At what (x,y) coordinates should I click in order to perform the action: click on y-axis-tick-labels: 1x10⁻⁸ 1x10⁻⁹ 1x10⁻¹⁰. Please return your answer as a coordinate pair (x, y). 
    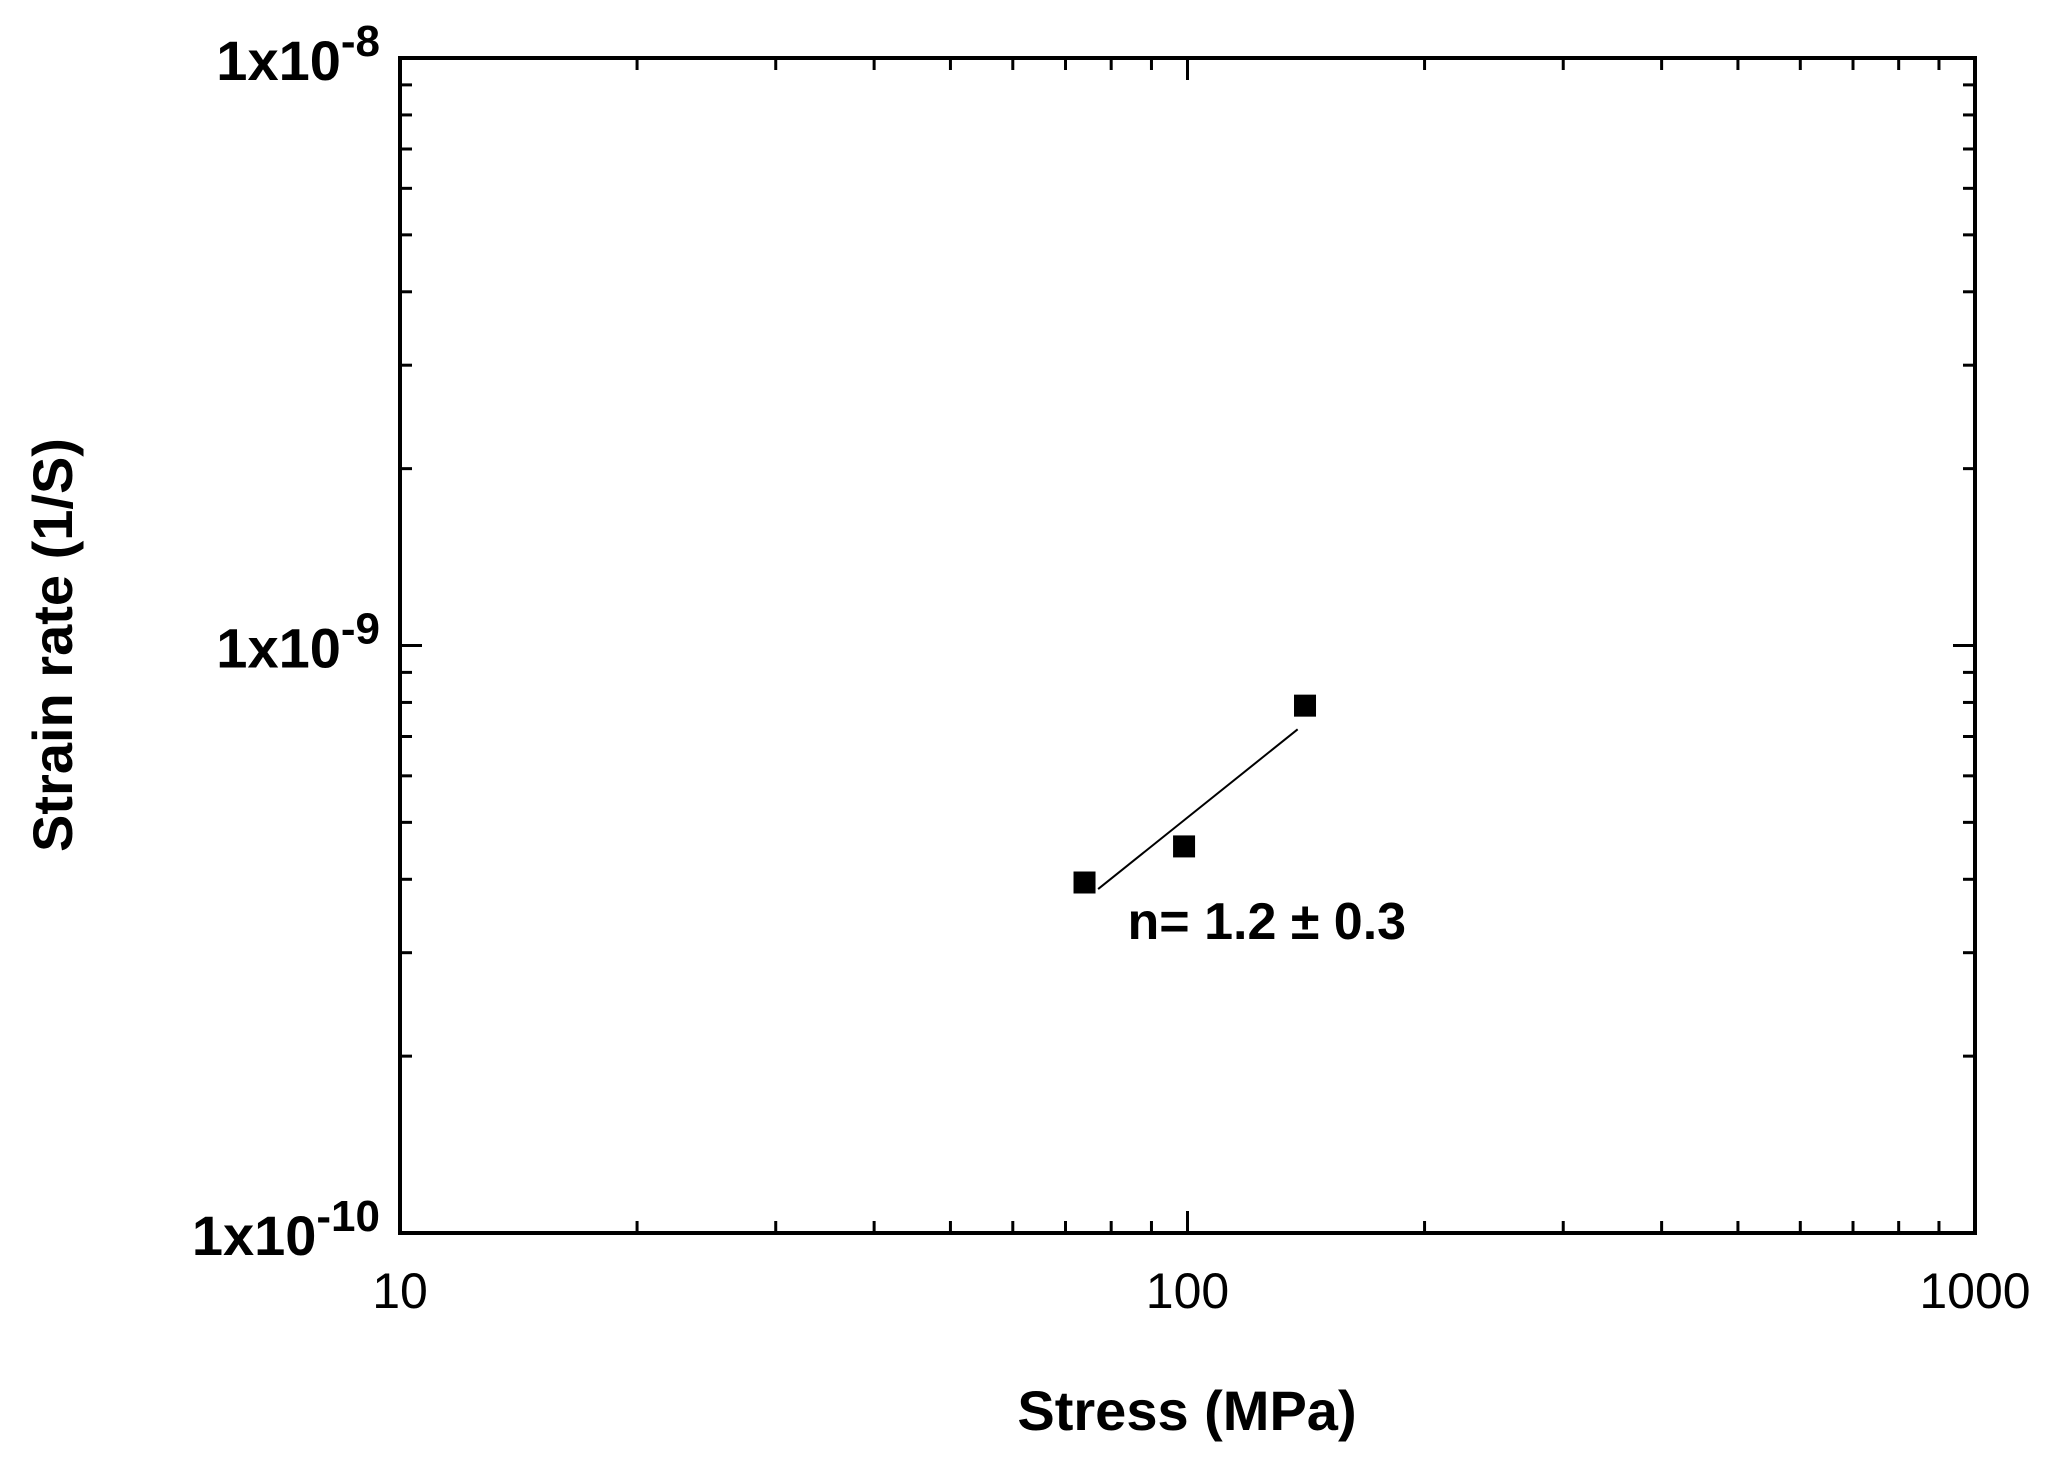
    Looking at the image, I should click on (286, 642).